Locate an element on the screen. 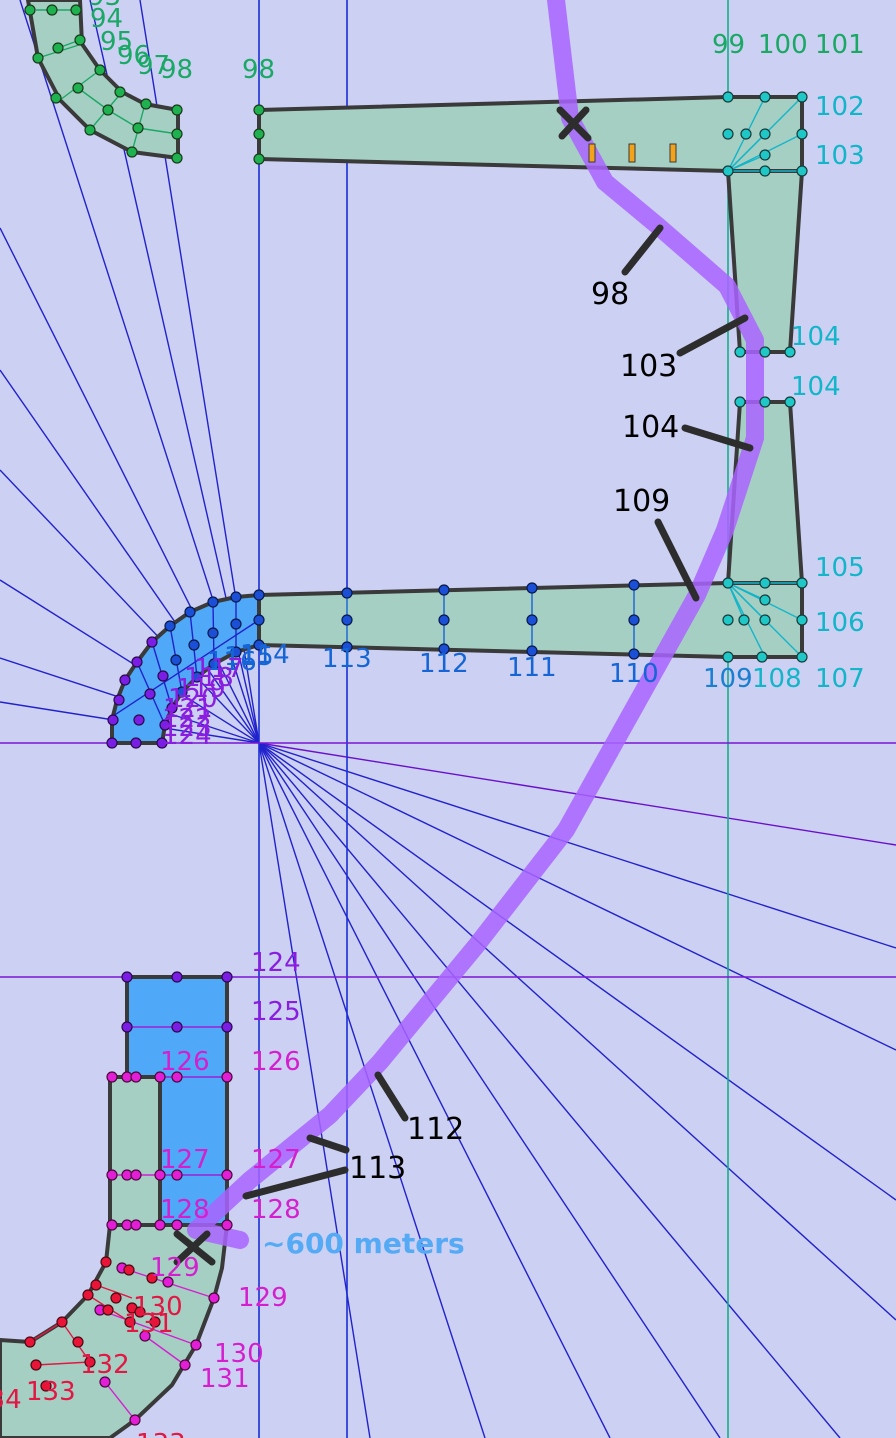 The height and width of the screenshot is (1438, 896). nodes-magenta is located at coordinates (163, 1248).